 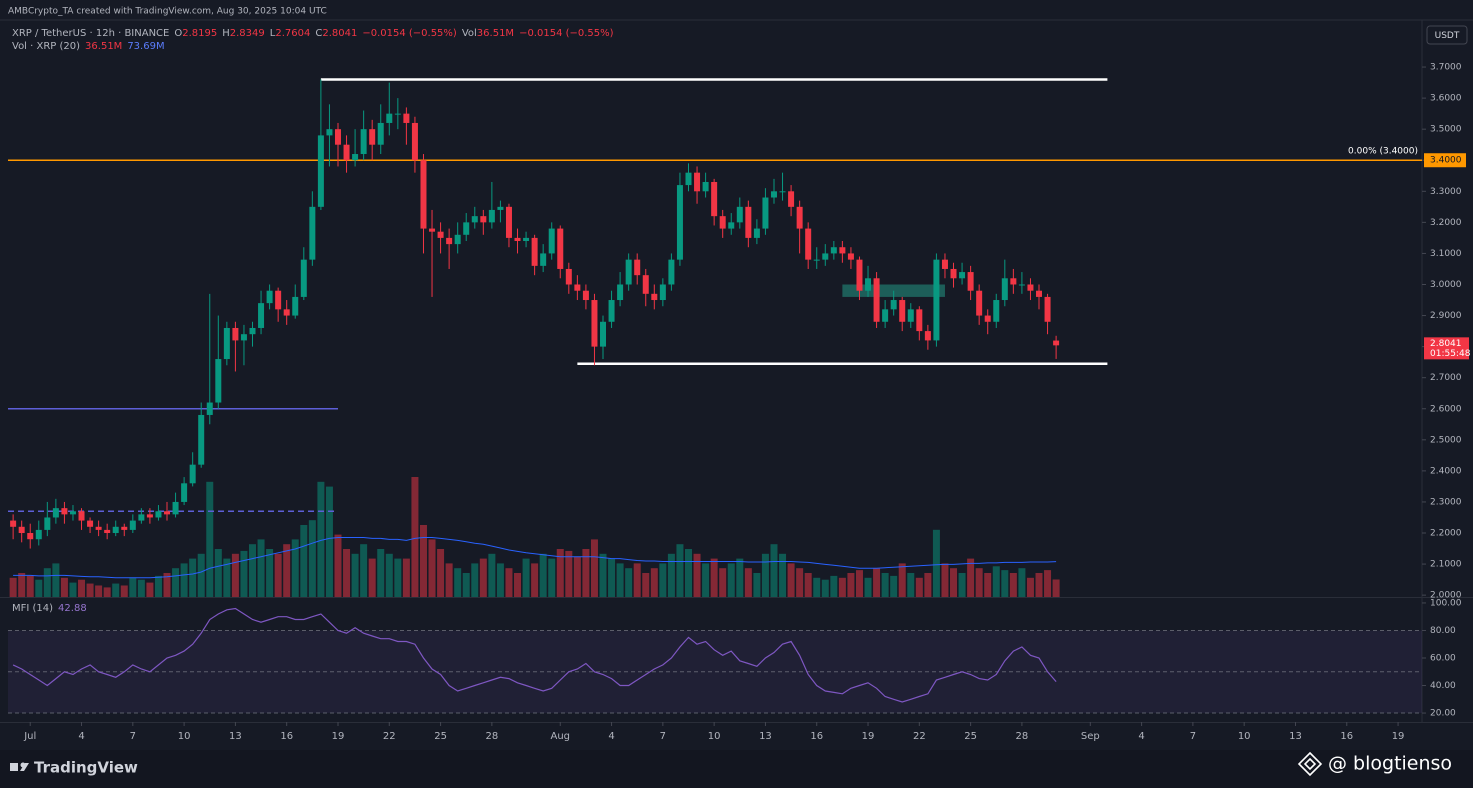 What do you see at coordinates (389, 736) in the screenshot?
I see `x-tick-label: 22` at bounding box center [389, 736].